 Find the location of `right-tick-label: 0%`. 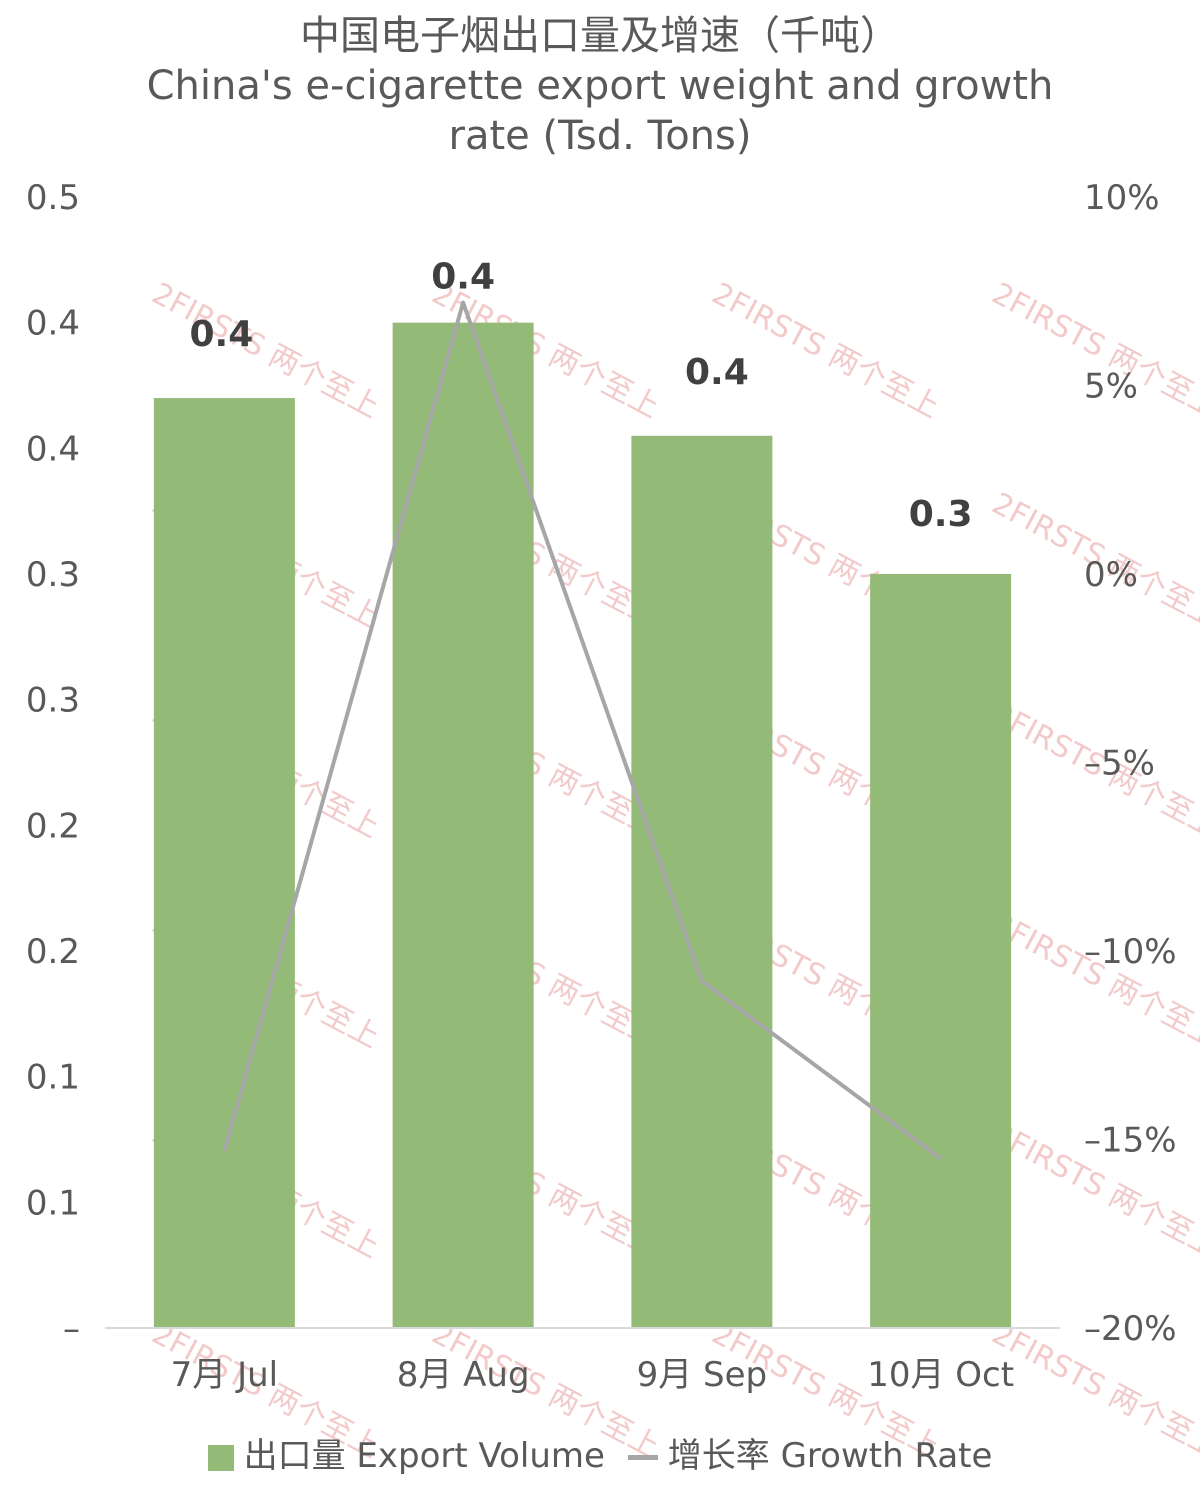

right-tick-label: 0% is located at coordinates (1111, 575).